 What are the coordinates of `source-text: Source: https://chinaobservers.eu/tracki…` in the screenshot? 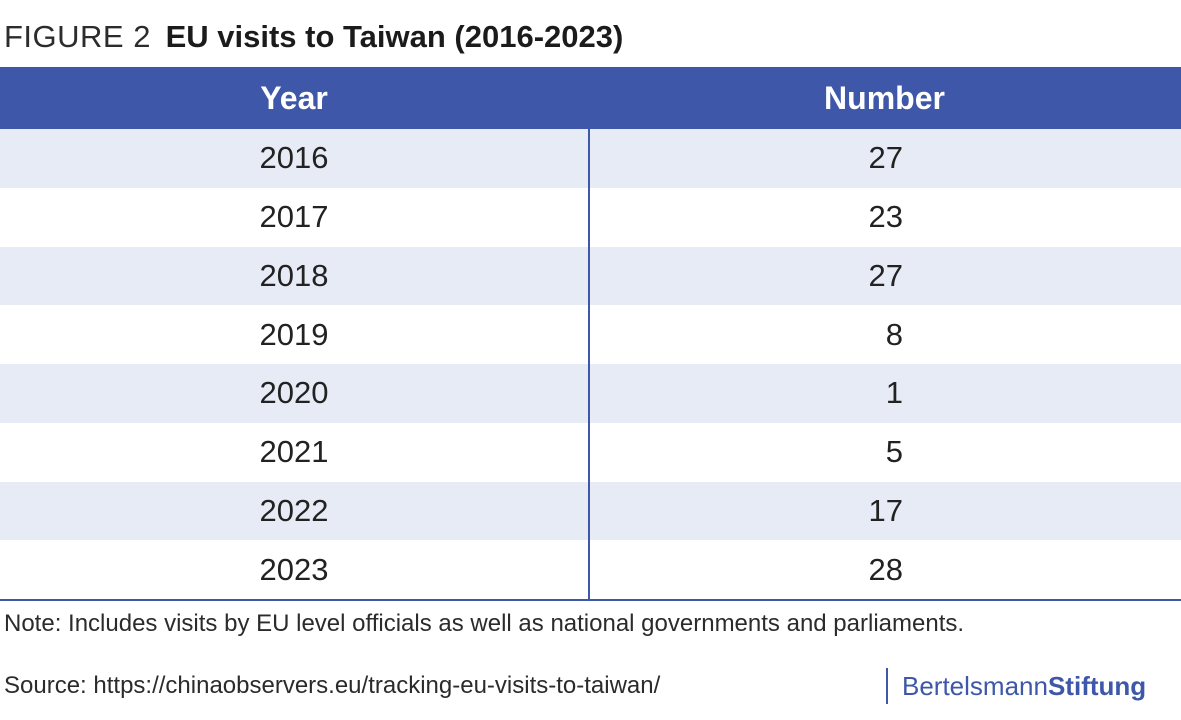 It's located at (332, 685).